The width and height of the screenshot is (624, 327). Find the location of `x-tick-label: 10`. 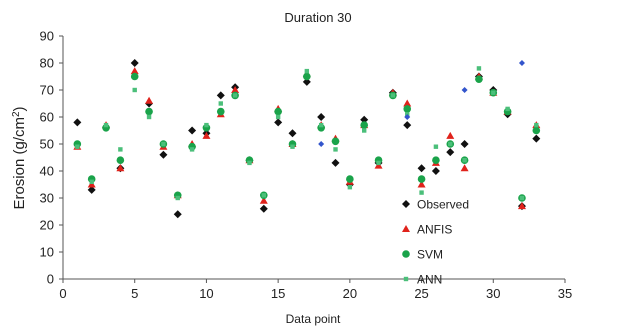

x-tick-label: 10 is located at coordinates (206, 293).